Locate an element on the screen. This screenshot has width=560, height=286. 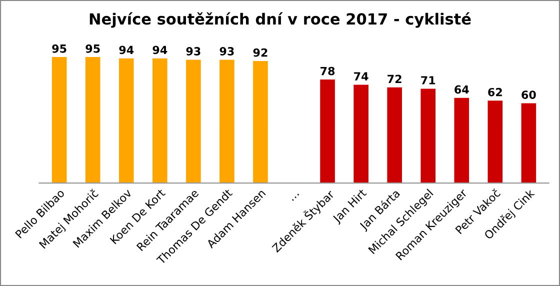
data-label: 62 is located at coordinates (495, 92).